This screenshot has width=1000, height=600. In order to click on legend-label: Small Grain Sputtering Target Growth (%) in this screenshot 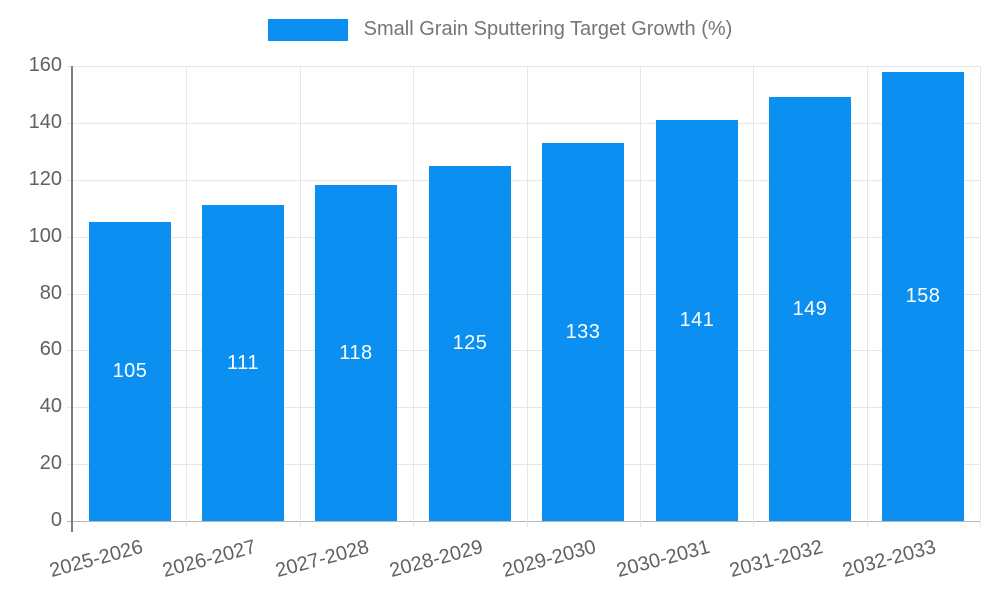, I will do `click(548, 29)`.